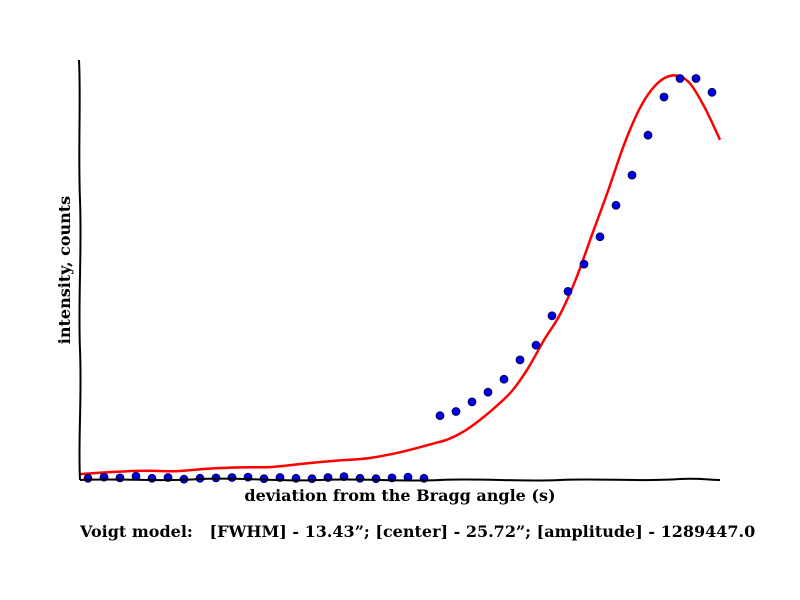 The height and width of the screenshot is (600, 800). I want to click on x-axis-label: deviation from the Bragg angle (s), so click(399, 495).